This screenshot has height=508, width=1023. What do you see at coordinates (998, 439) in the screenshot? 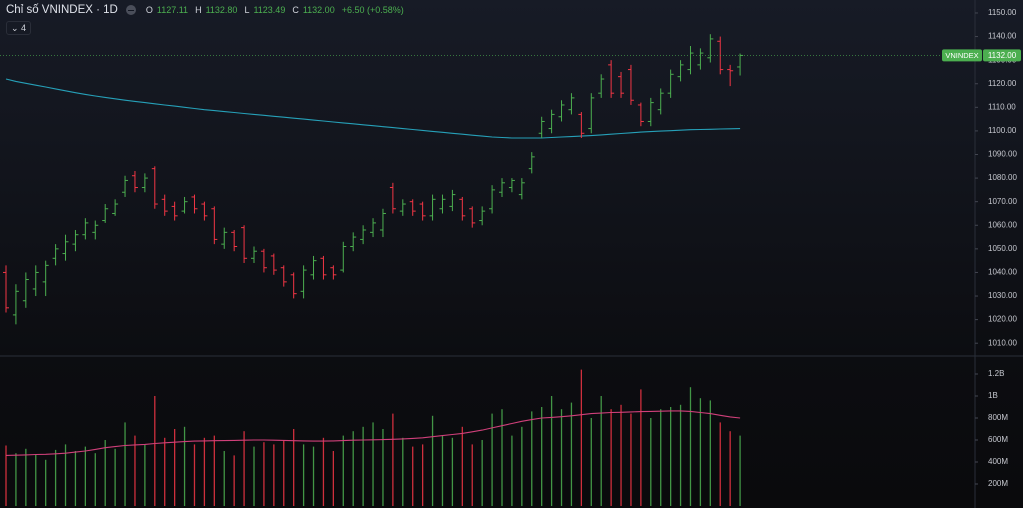
I see `volume-tick-label: 600M` at bounding box center [998, 439].